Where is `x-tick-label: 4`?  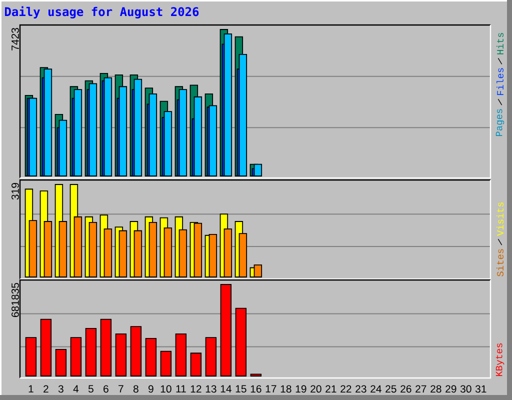
x-tick-label: 4 is located at coordinates (76, 388).